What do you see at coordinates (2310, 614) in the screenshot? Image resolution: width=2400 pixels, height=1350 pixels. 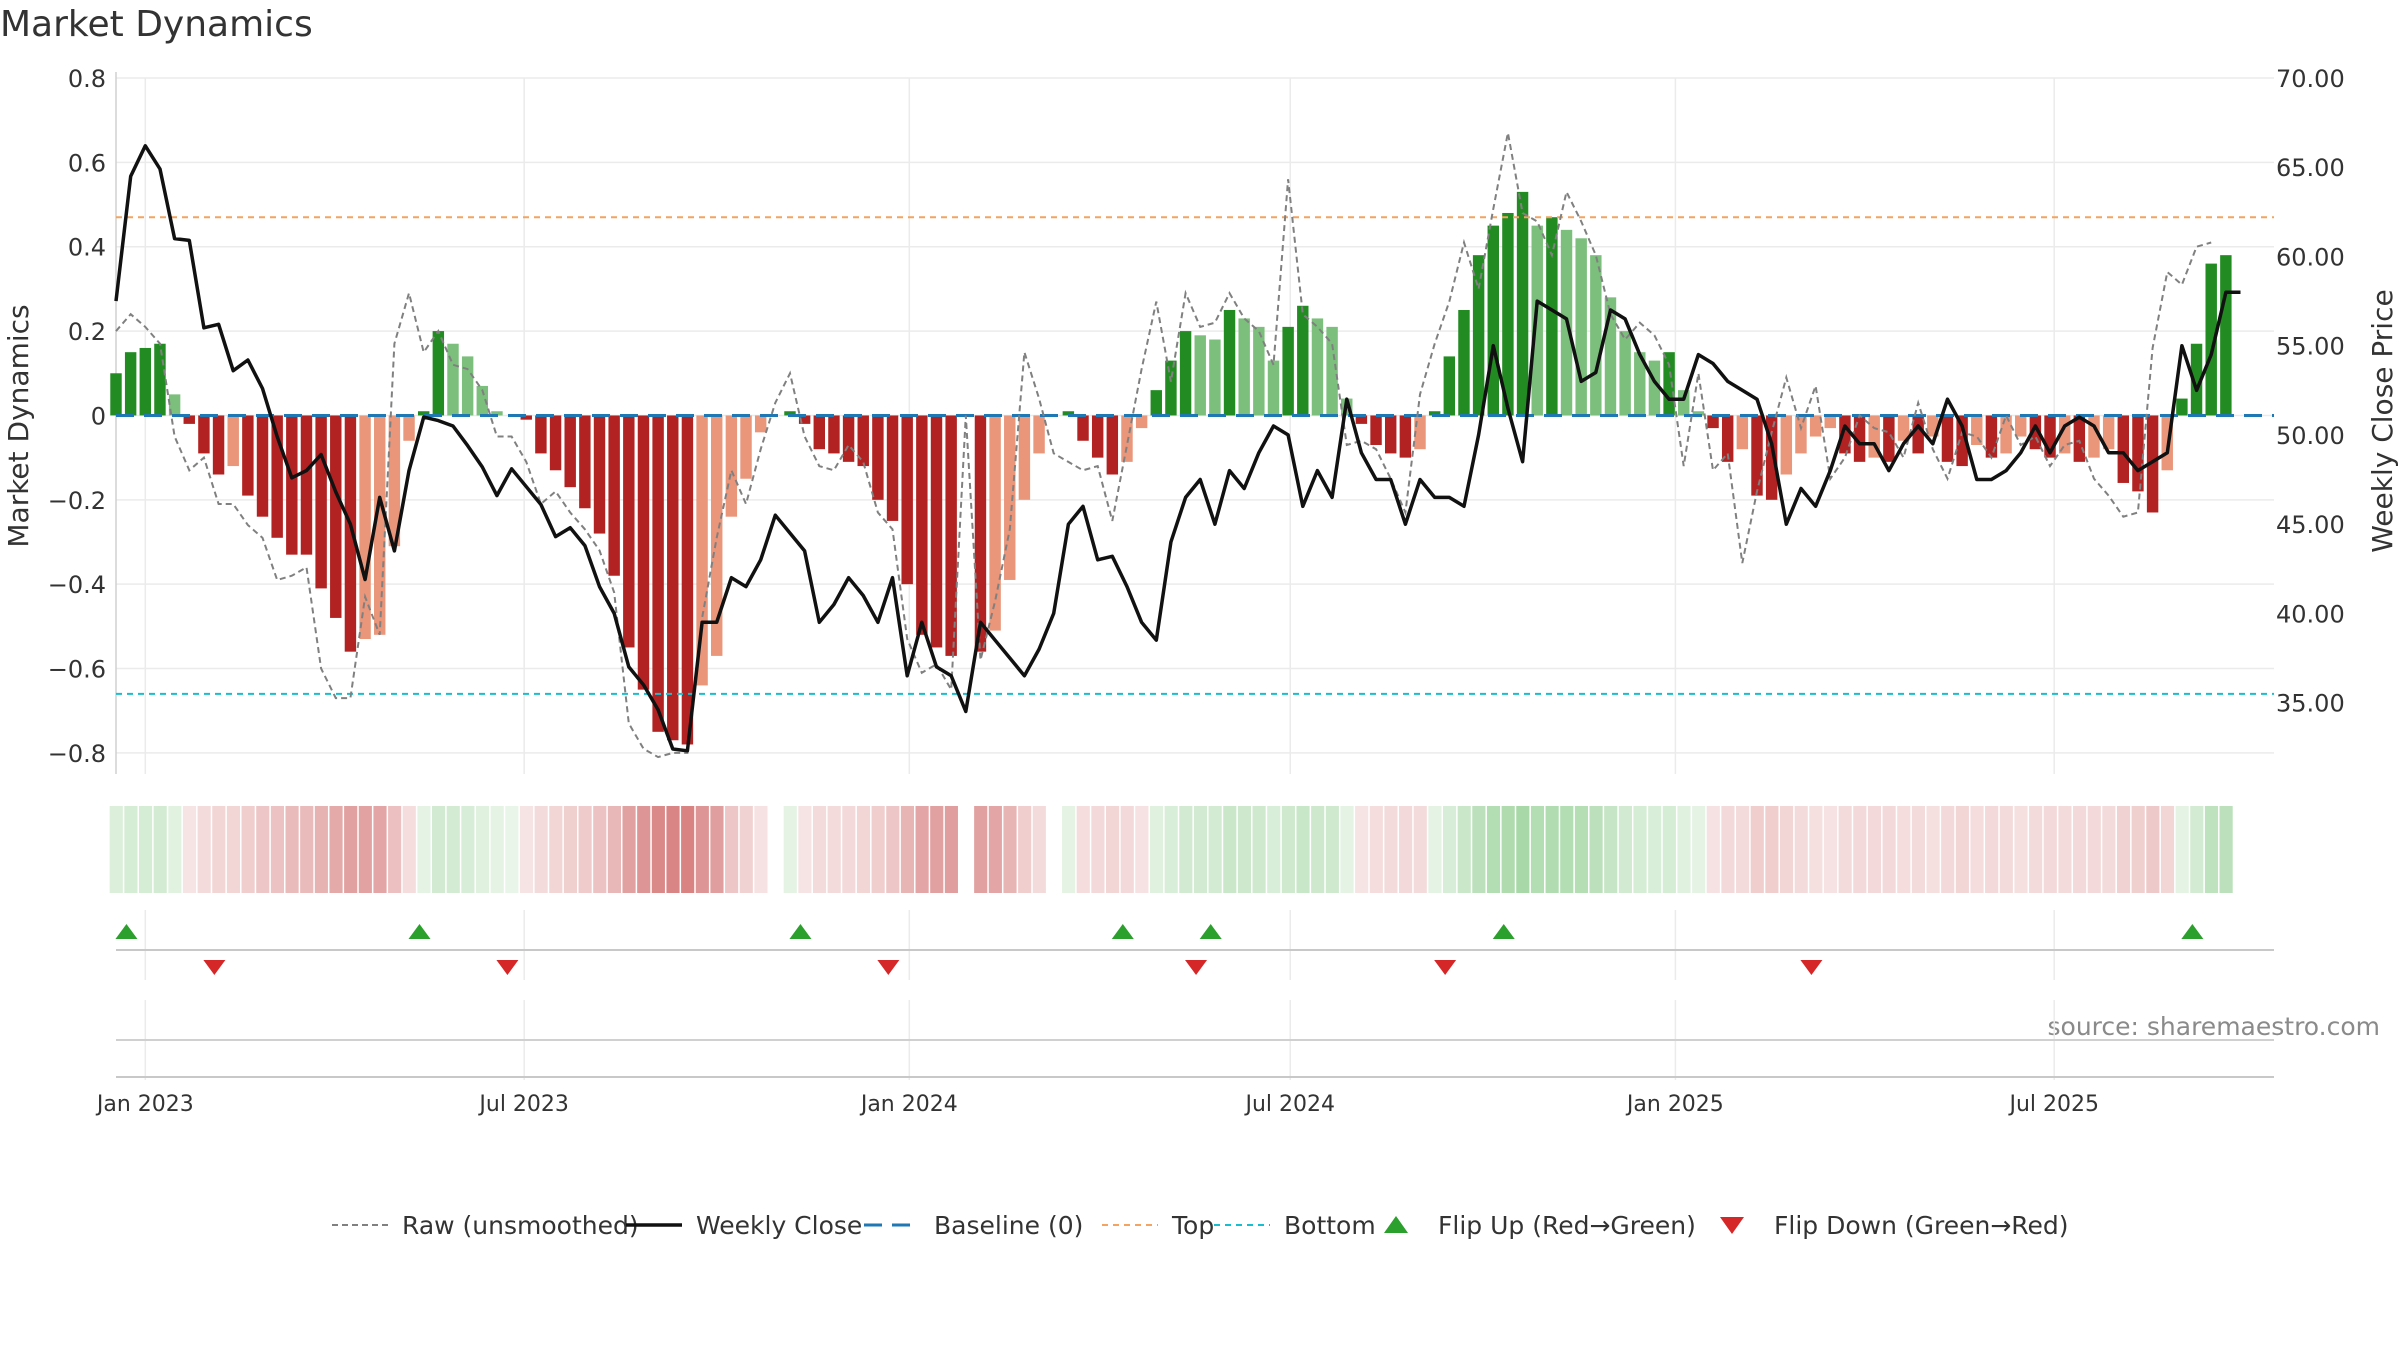 I see `y-tick-label-right: 40.00` at bounding box center [2310, 614].